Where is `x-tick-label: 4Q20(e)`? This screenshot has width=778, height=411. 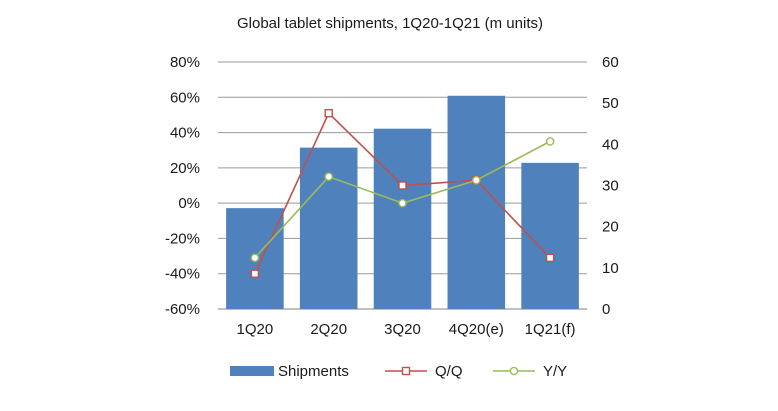
x-tick-label: 4Q20(e) is located at coordinates (476, 329).